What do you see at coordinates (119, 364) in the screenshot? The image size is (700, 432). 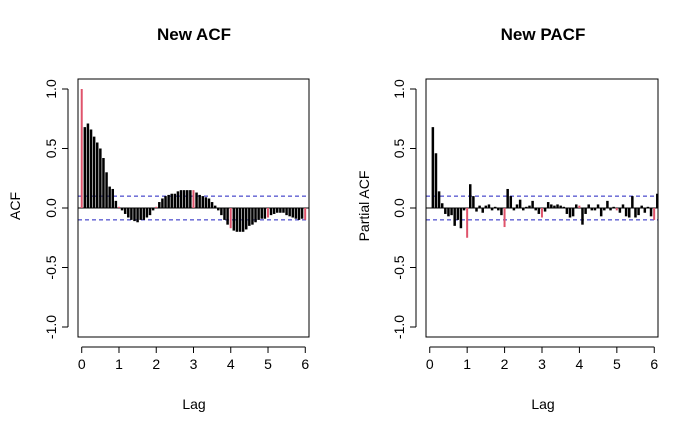 I see `acf-x-tick-label: 1` at bounding box center [119, 364].